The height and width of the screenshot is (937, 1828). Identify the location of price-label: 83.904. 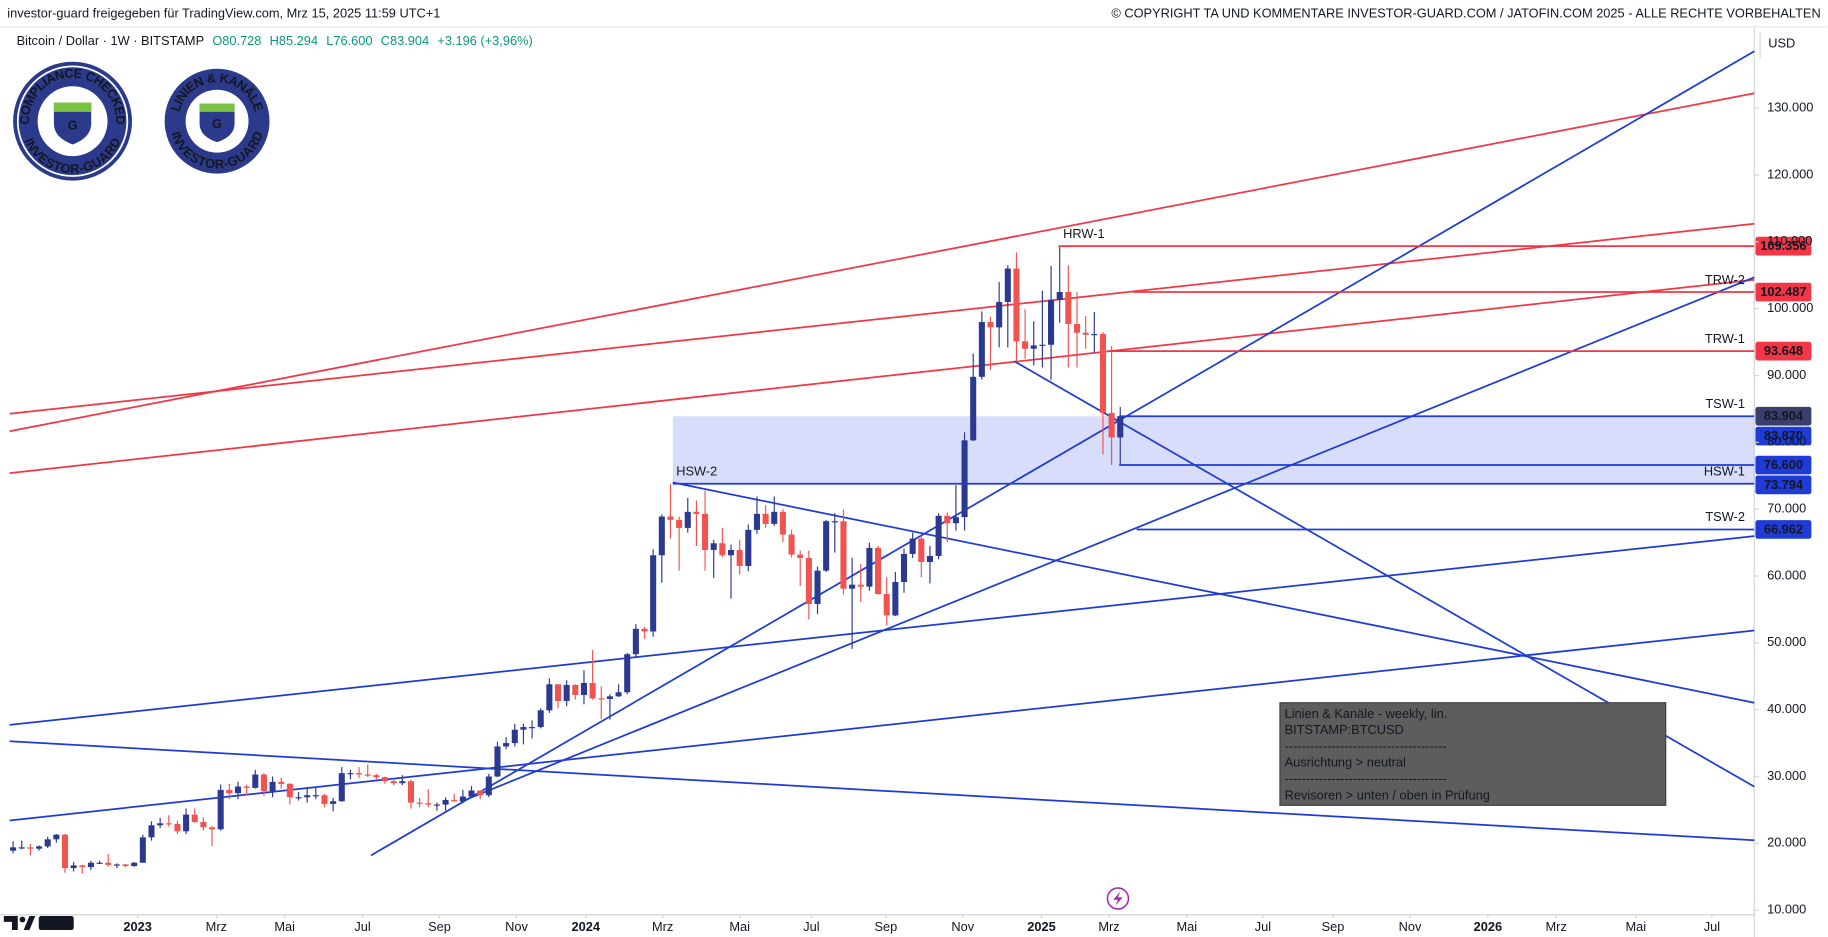
(1784, 415).